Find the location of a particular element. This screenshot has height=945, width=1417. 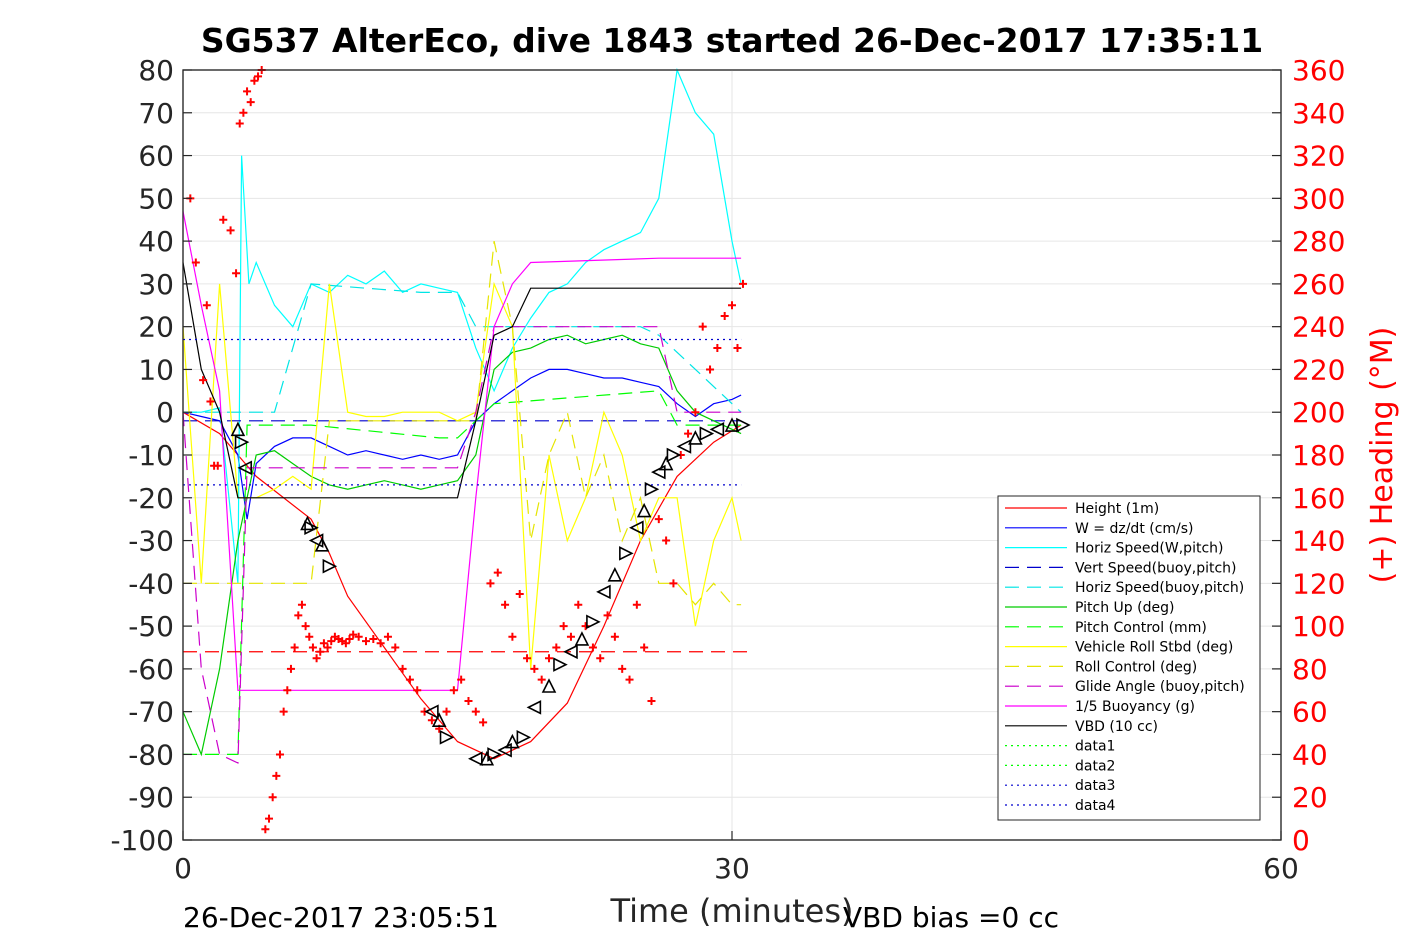

series-line-vbd-10-cc- is located at coordinates (462, 380).